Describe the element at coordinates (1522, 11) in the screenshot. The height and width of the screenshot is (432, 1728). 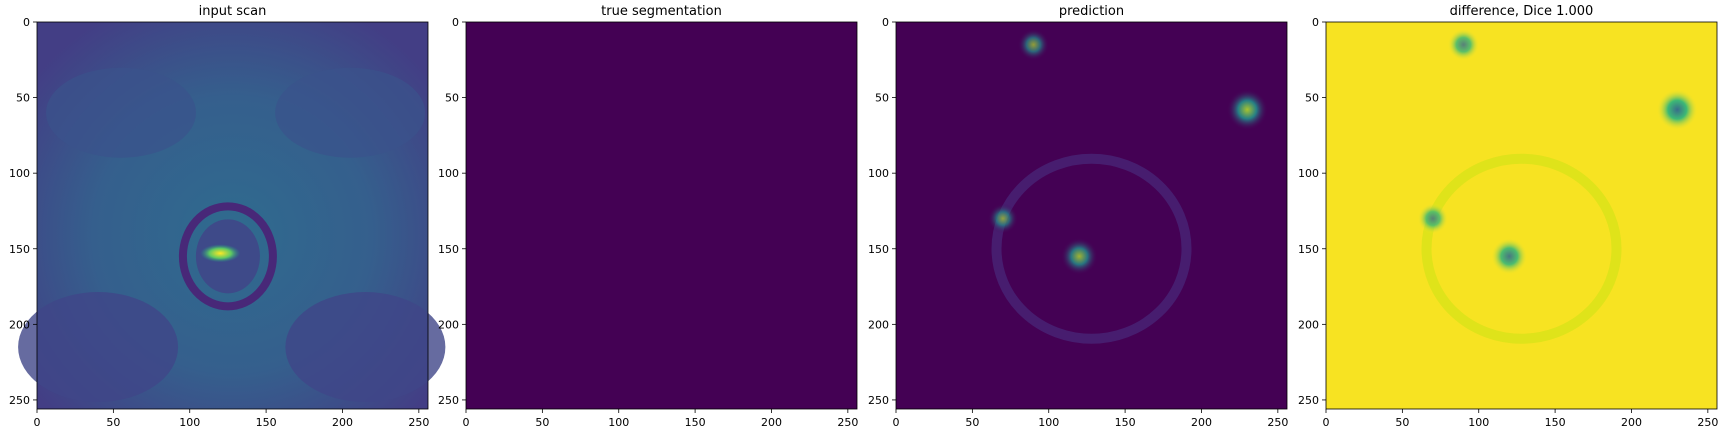
I see `panel-title: difference, Dice 1.000` at that location.